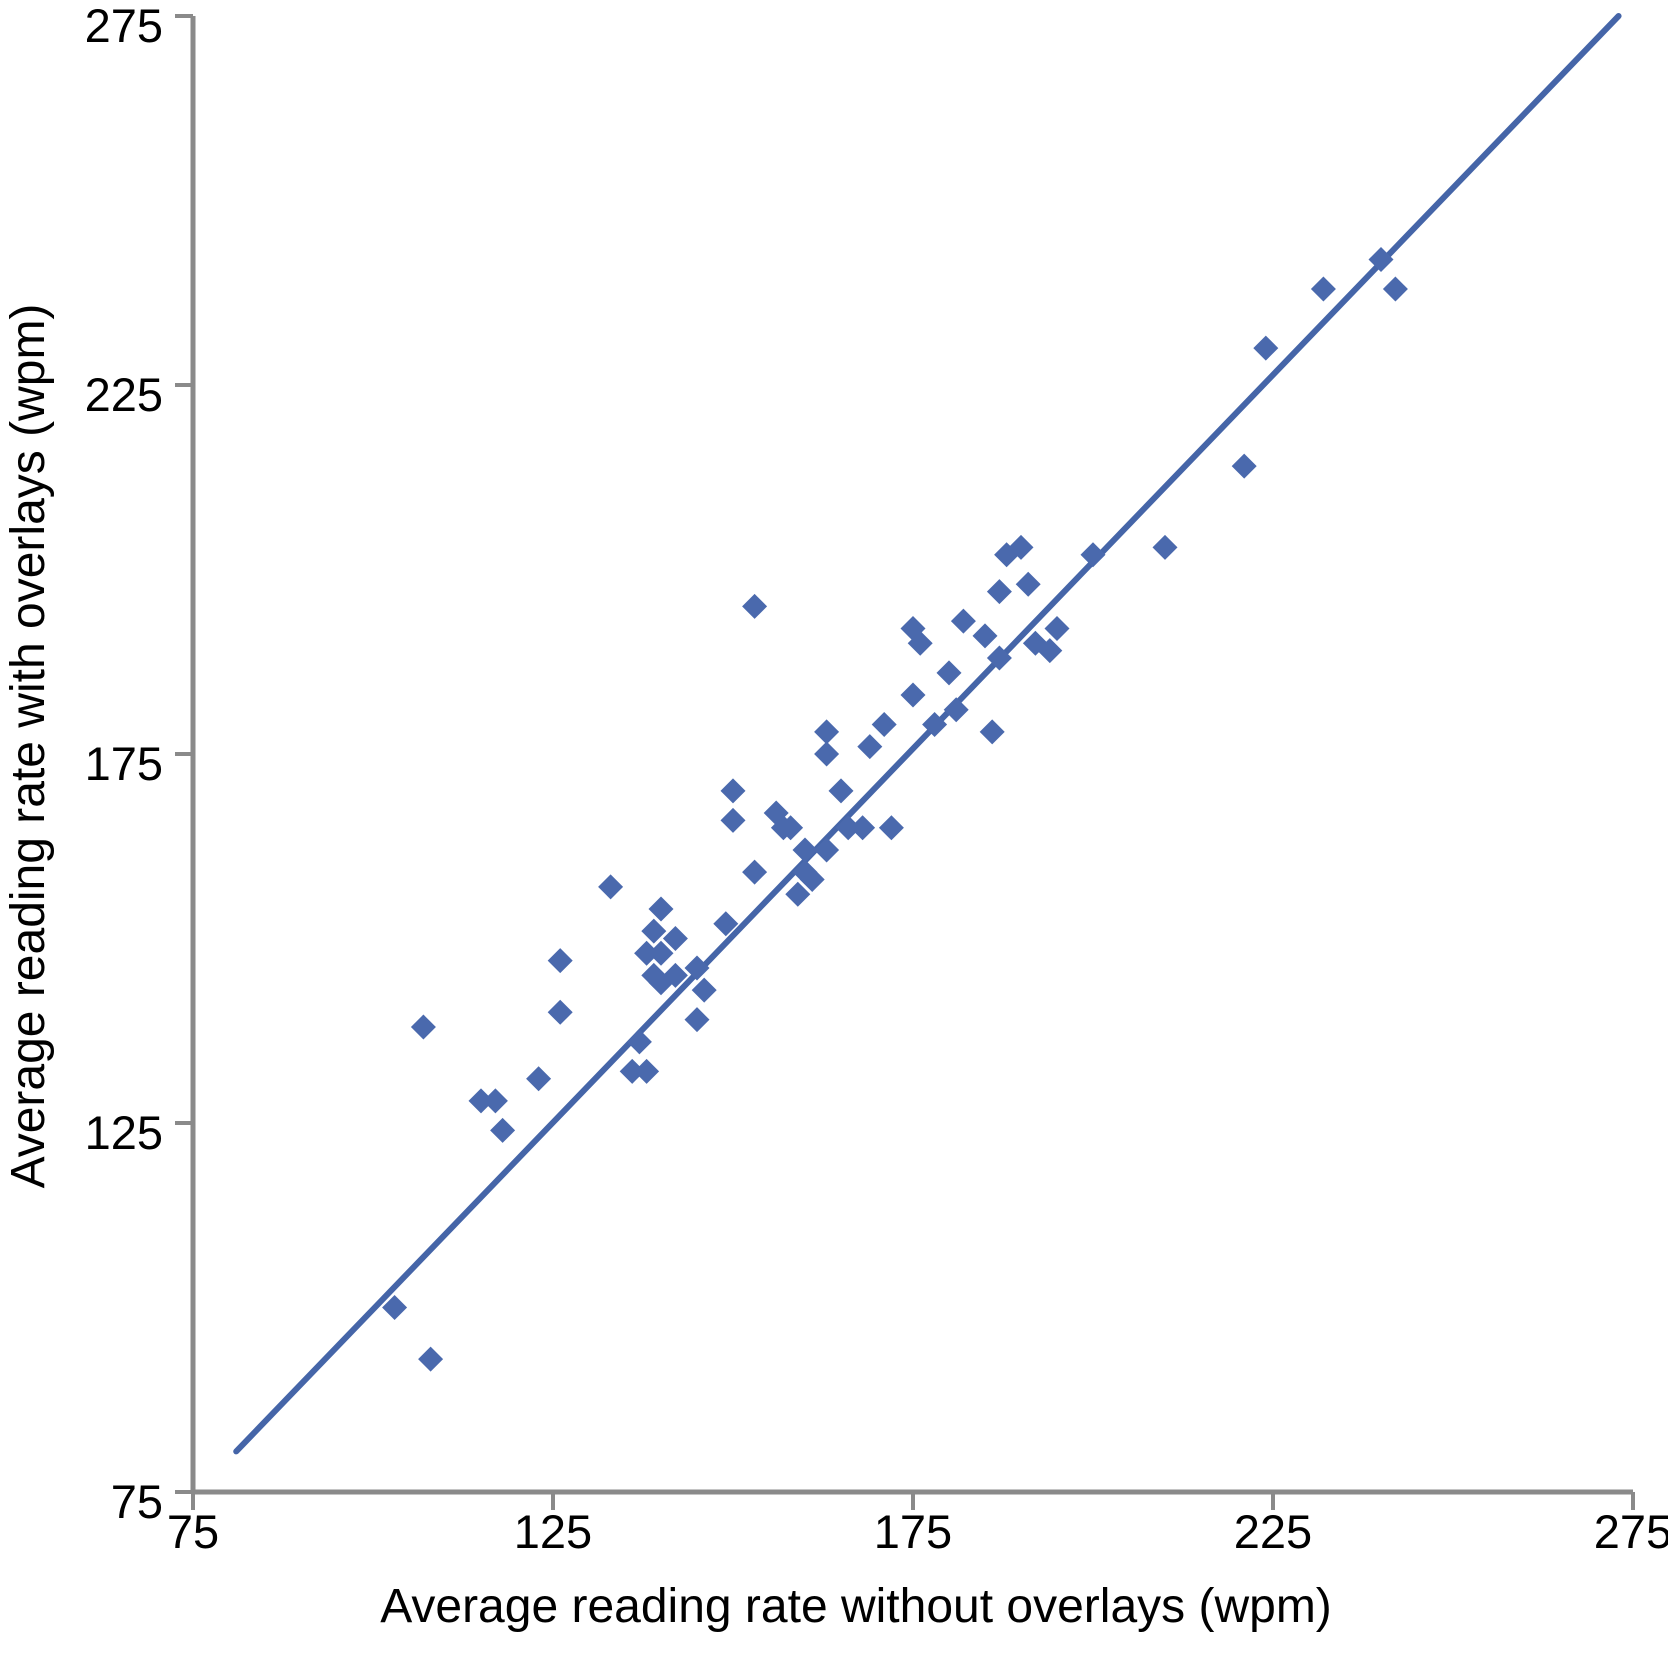 The image size is (1668, 1656). What do you see at coordinates (1631, 1531) in the screenshot?
I see `x-tick-label: 275` at bounding box center [1631, 1531].